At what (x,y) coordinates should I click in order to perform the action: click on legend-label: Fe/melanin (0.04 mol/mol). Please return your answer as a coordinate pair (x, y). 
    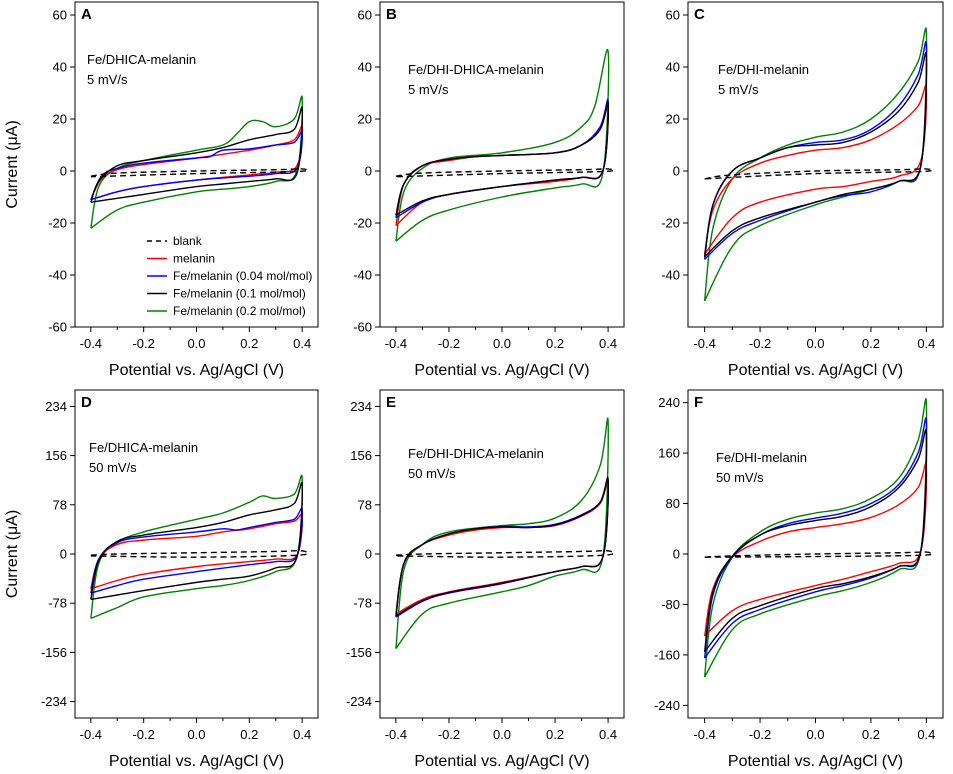
    Looking at the image, I should click on (242, 276).